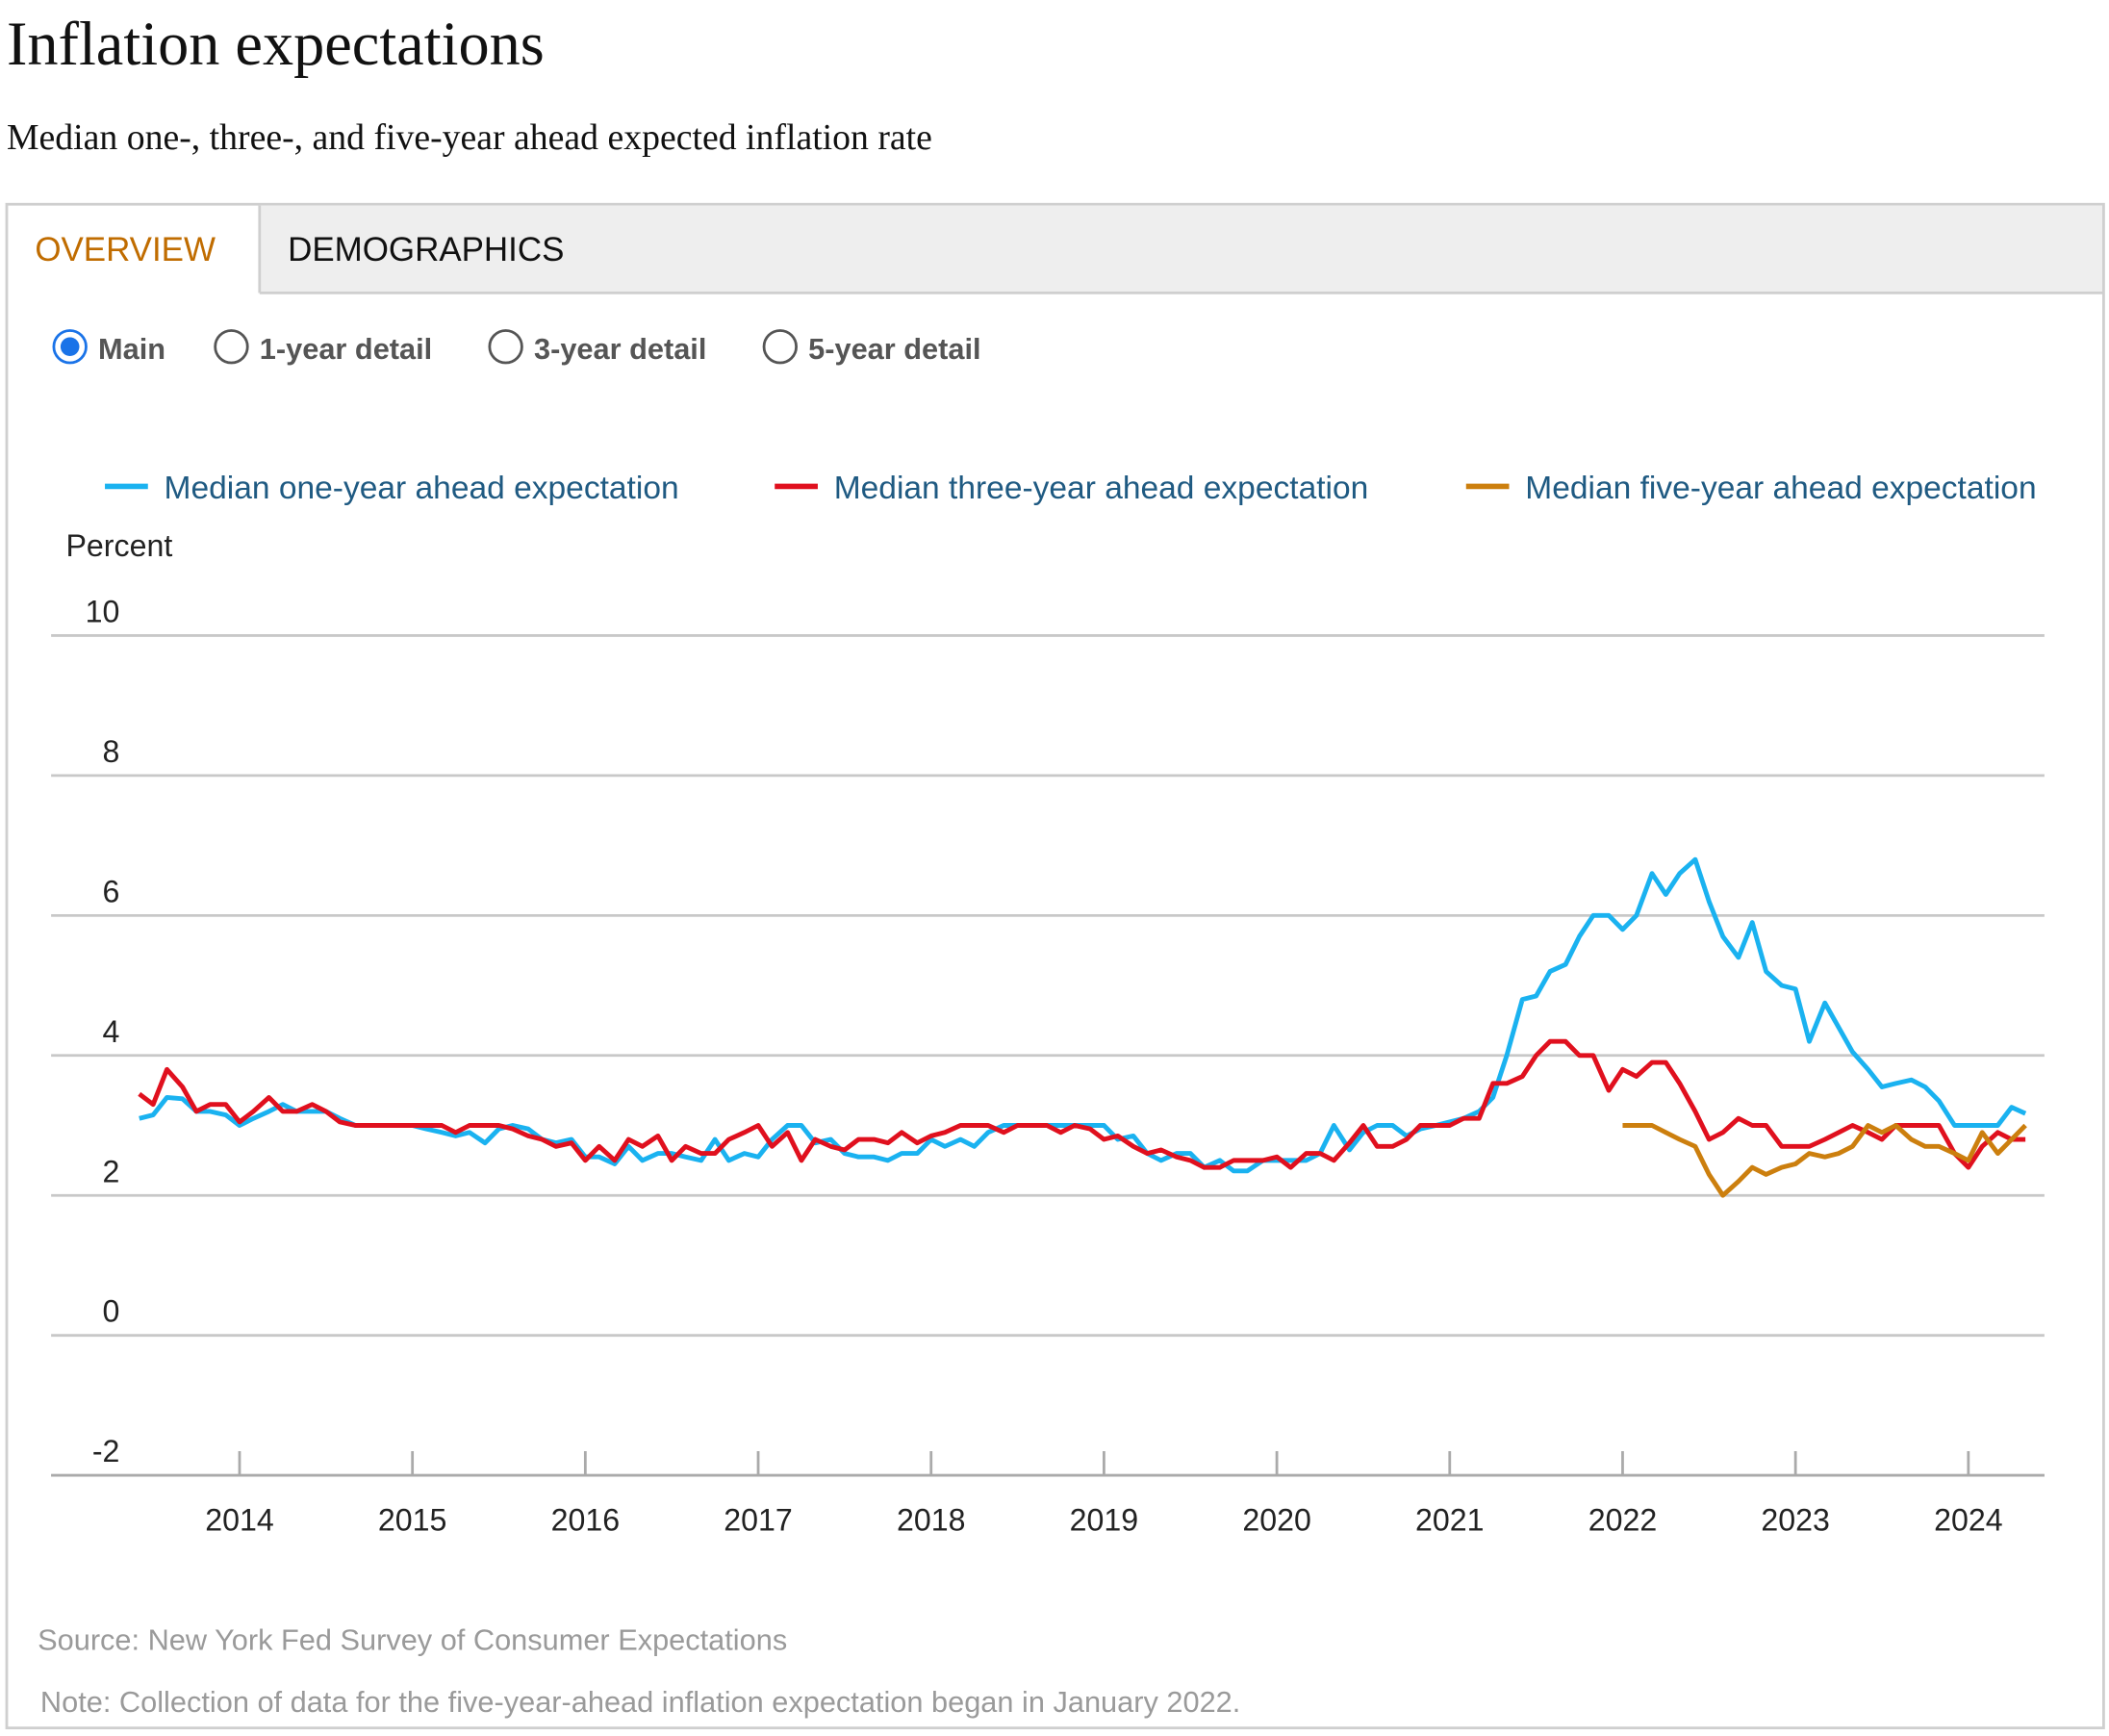 The image size is (2109, 1736). Describe the element at coordinates (586, 1519) in the screenshot. I see `x-tick-label: 2016` at that location.